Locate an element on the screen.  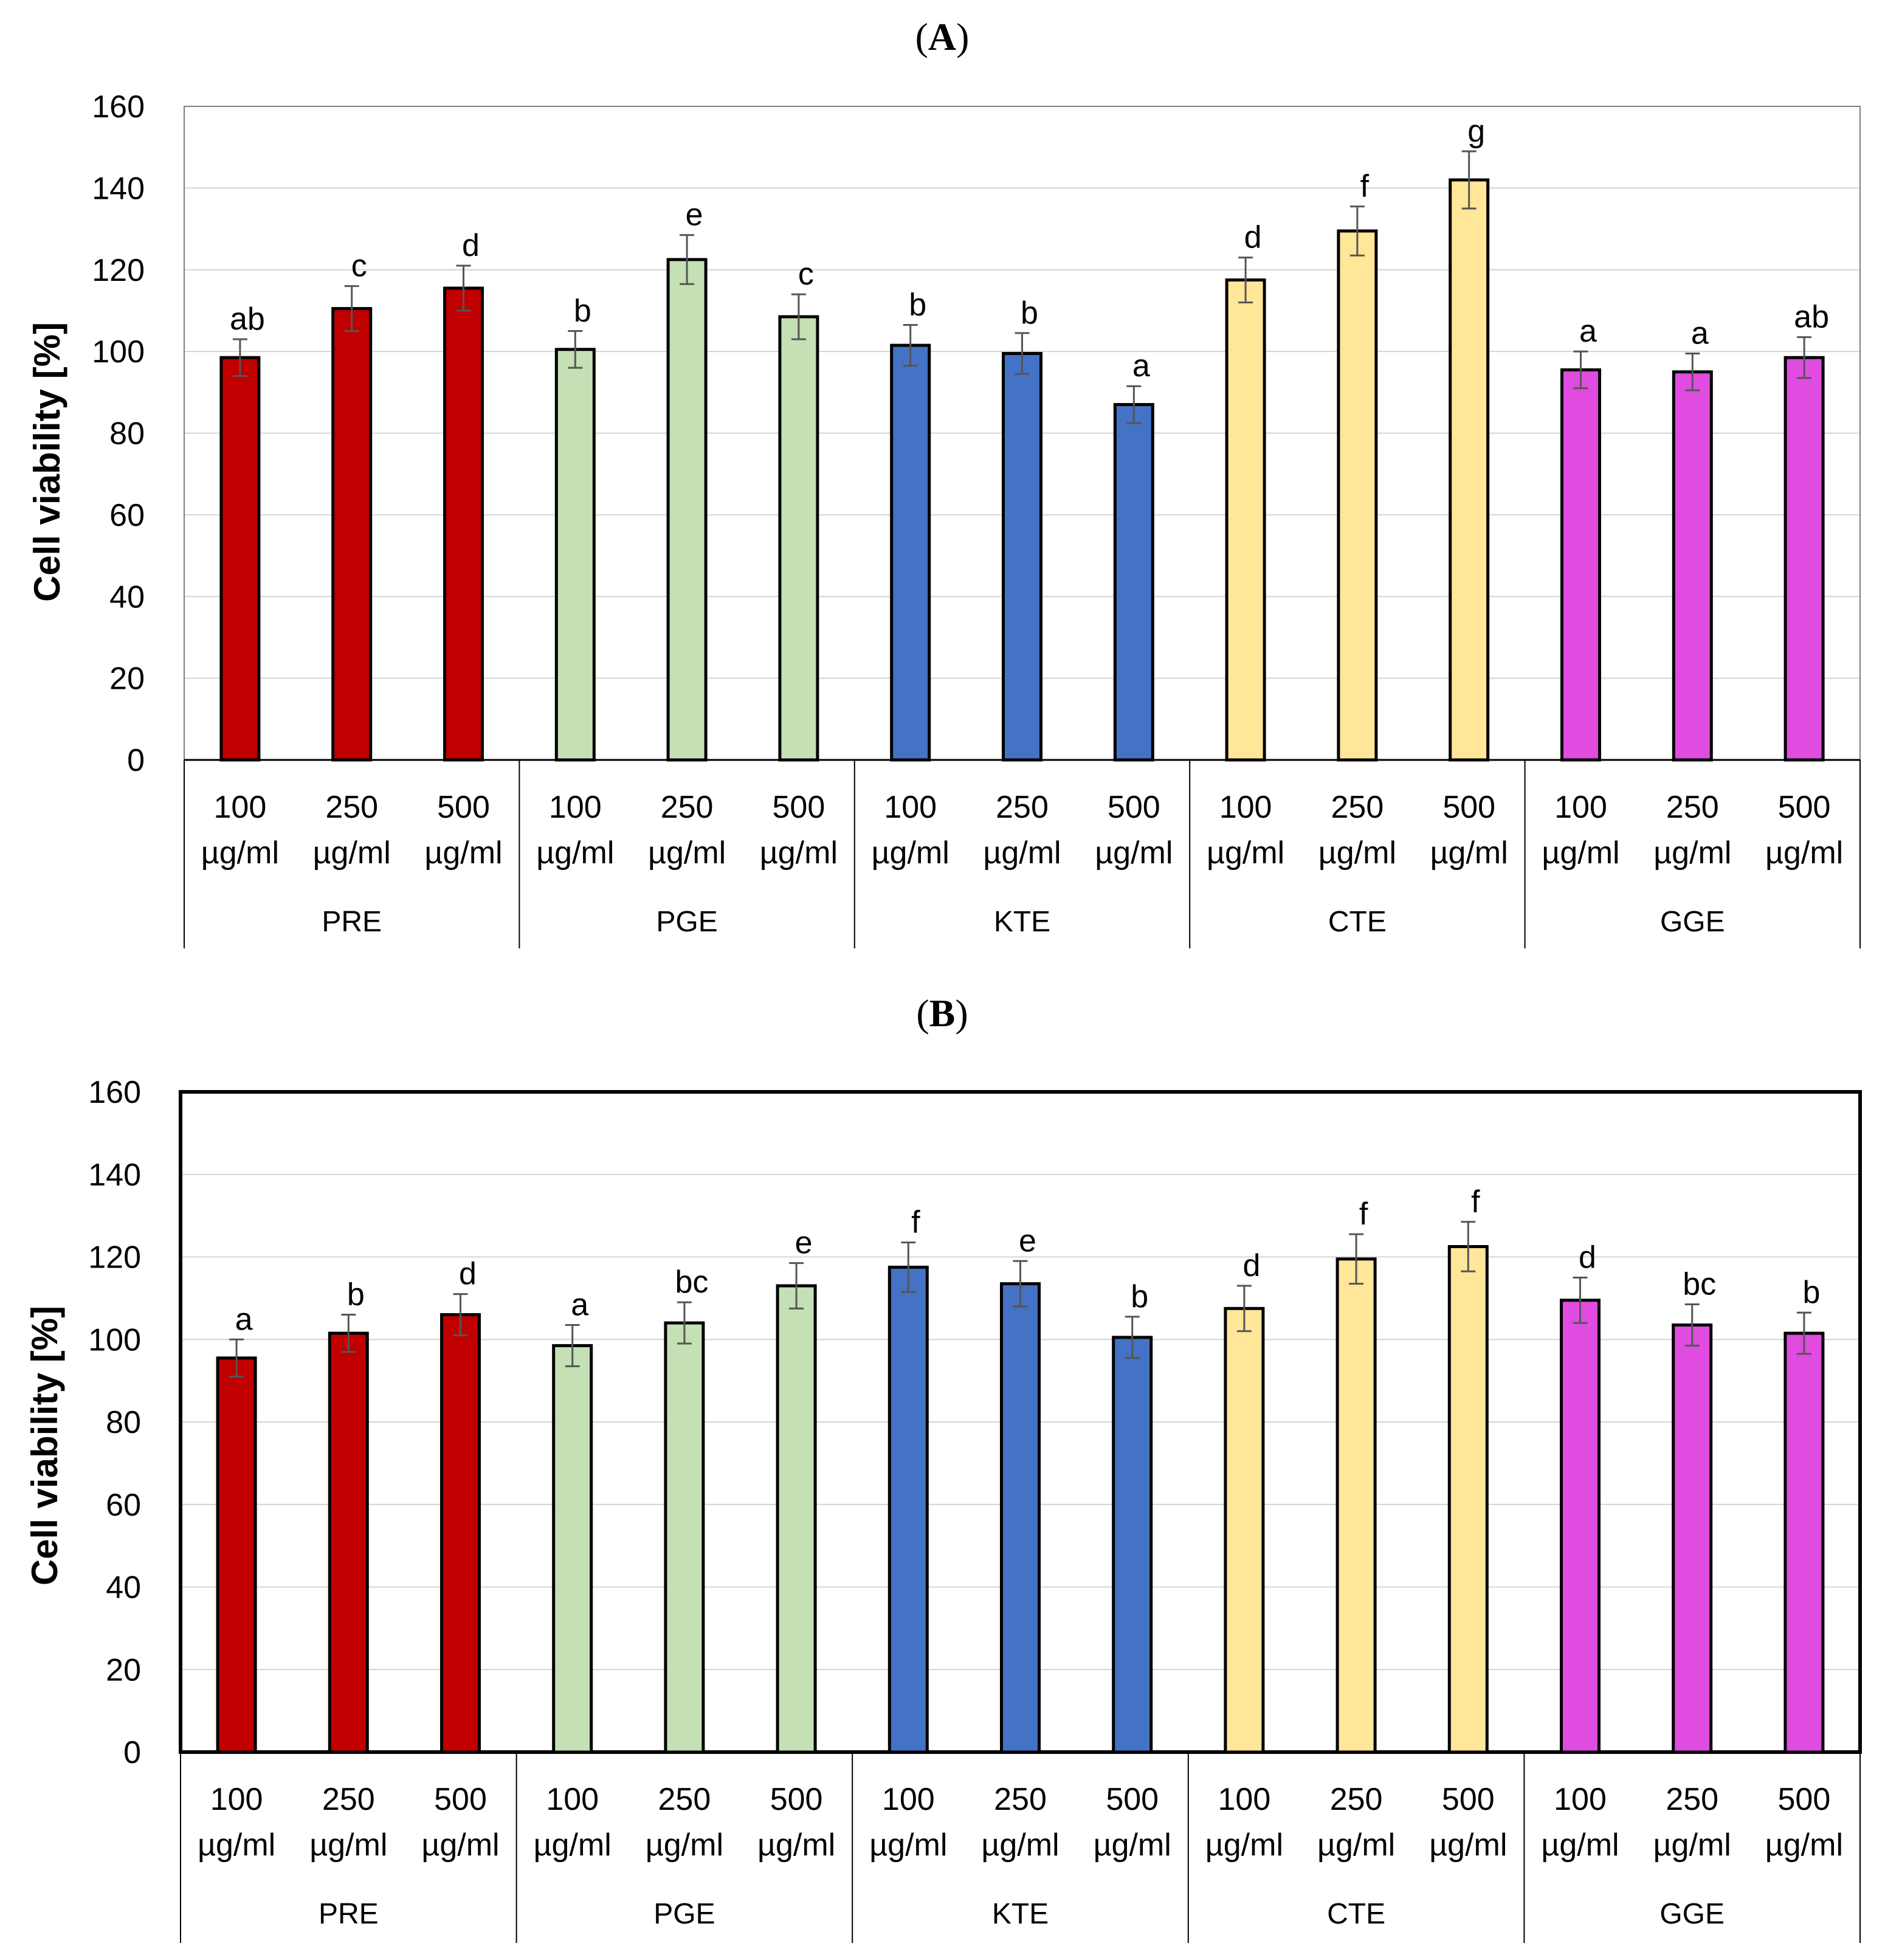
panel-a-y-axis-label: Cell viability [%] is located at coordinates (47, 462).